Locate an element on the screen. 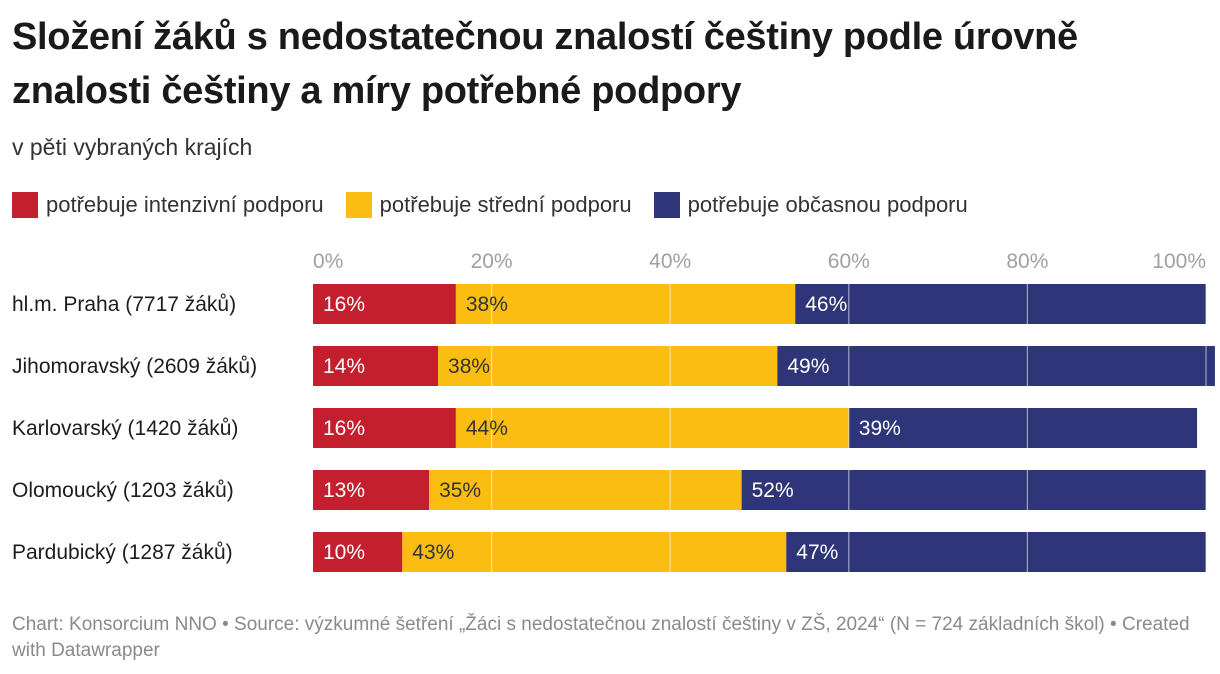  x-tick-label: 20% is located at coordinates (492, 261).